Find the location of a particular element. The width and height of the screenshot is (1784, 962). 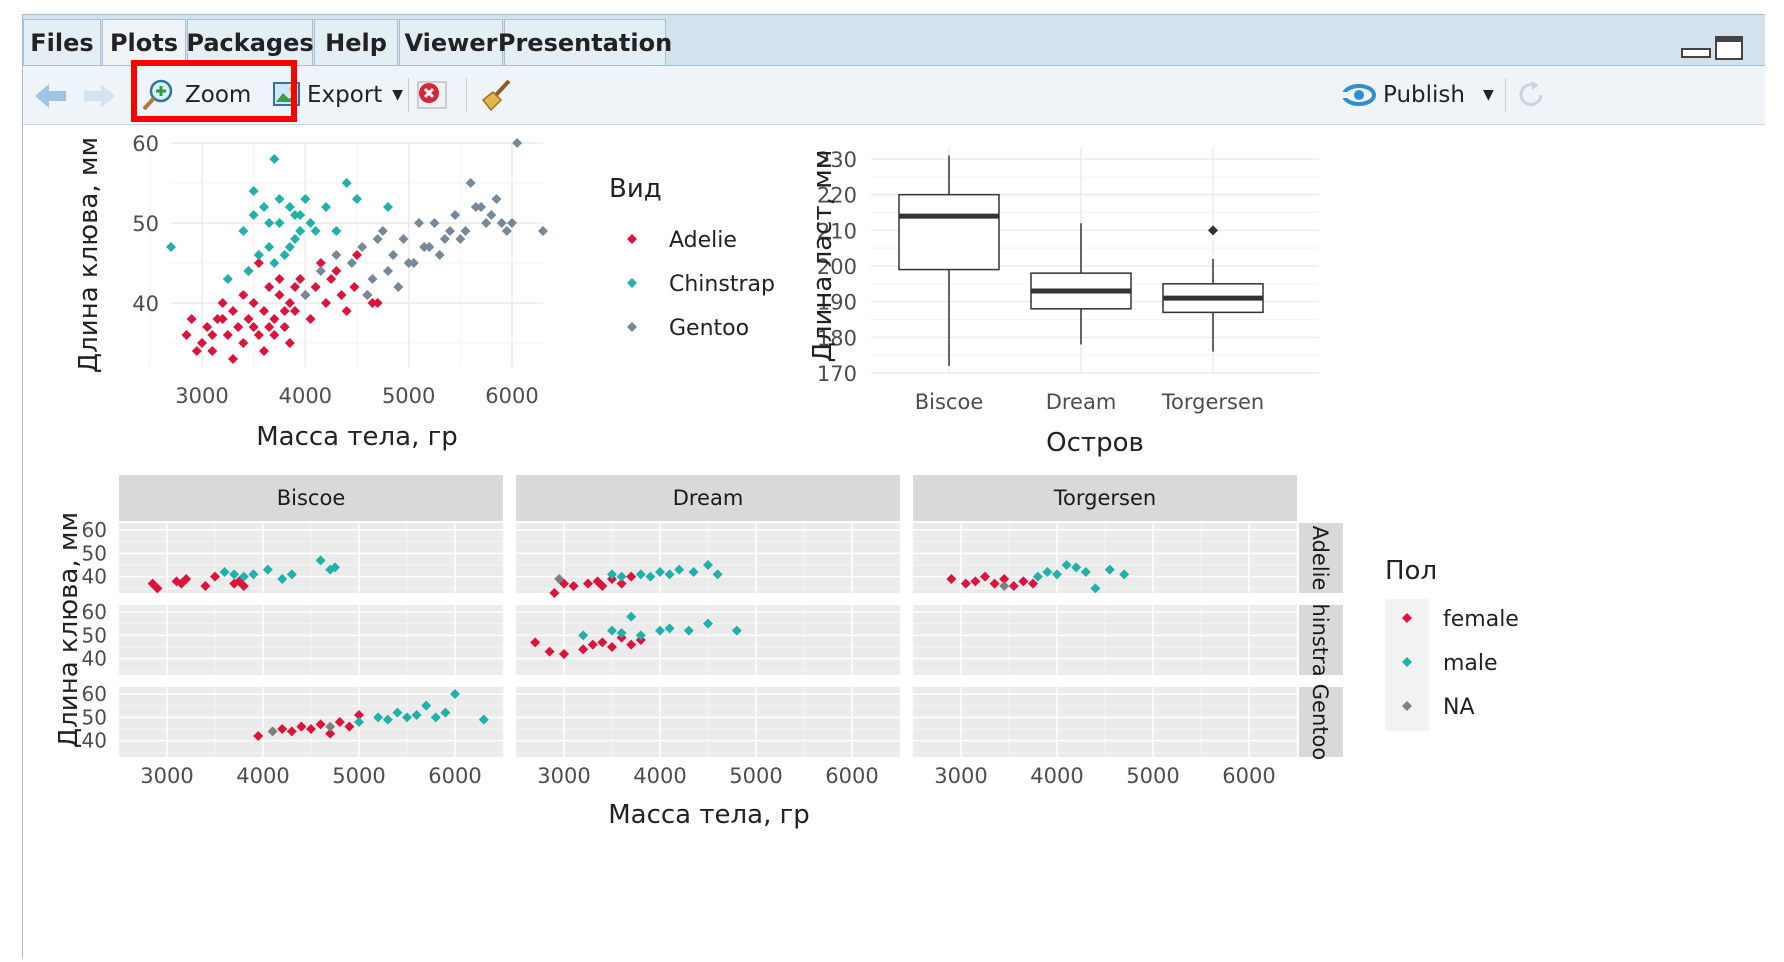

x-tick-label: 4000 is located at coordinates (262, 776).